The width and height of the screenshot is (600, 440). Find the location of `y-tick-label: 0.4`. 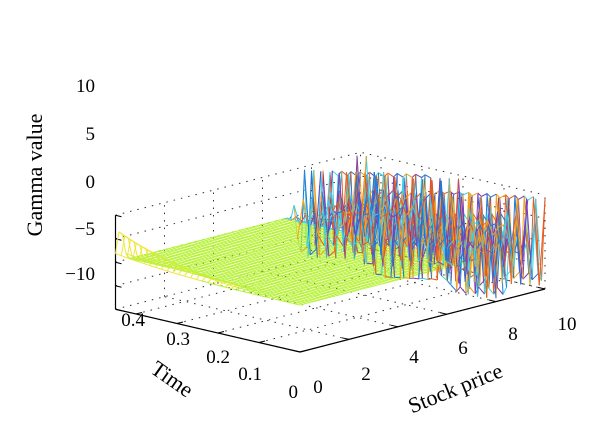

y-tick-label: 0.4 is located at coordinates (133, 320).